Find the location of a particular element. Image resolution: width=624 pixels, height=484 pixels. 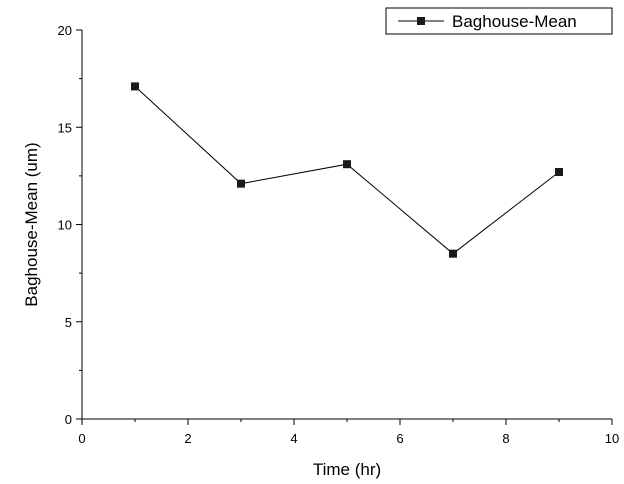

y-tick-label: 5 is located at coordinates (68, 322).